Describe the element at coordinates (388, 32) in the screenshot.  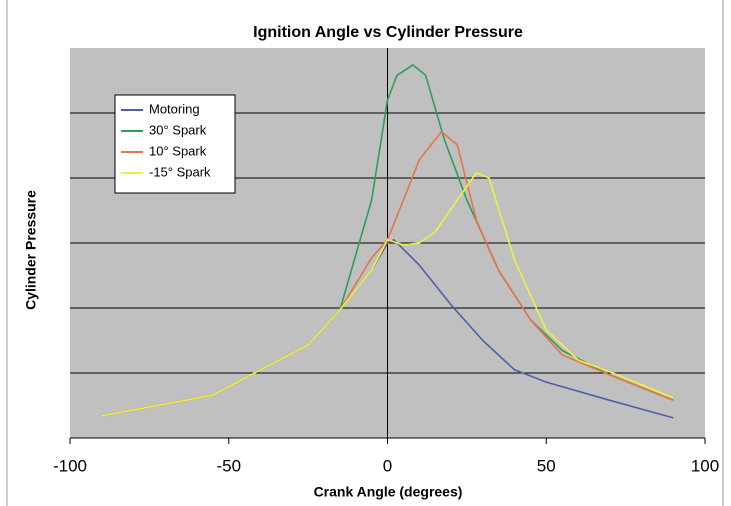
I see `chart-title: Ignition Angle vs Cylinder Pressure` at that location.